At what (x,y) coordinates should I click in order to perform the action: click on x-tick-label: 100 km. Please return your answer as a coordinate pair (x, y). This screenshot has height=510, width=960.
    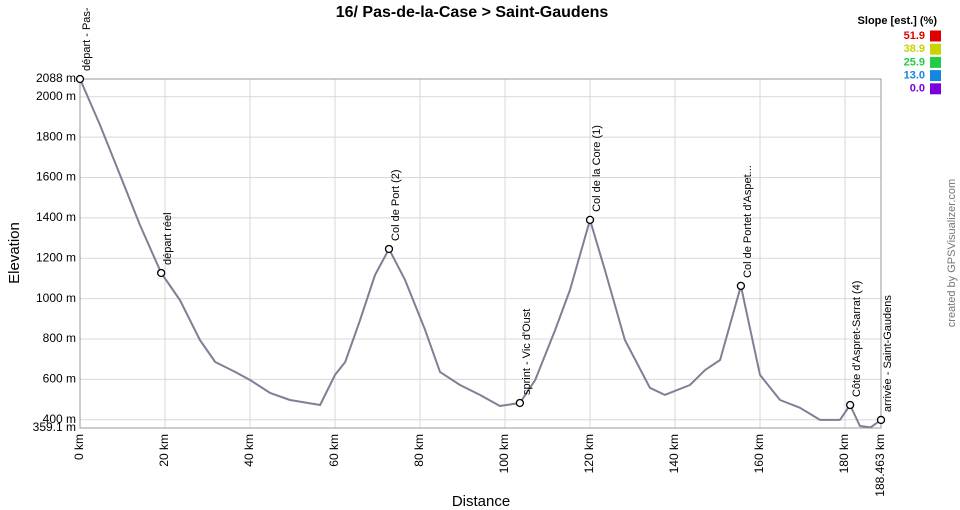
    Looking at the image, I should click on (504, 453).